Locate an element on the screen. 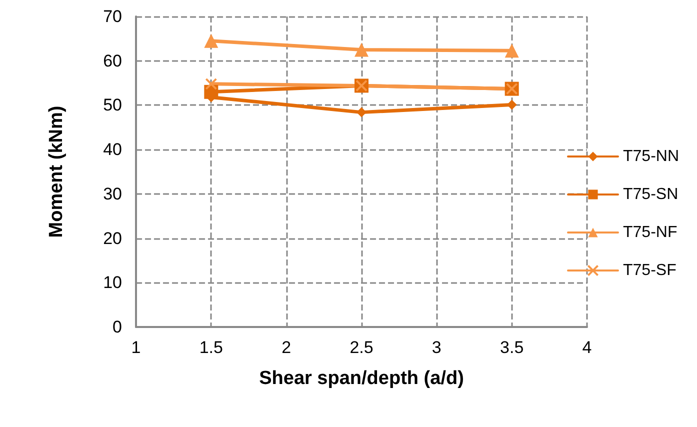  y-tick-label: 10 is located at coordinates (112, 282).